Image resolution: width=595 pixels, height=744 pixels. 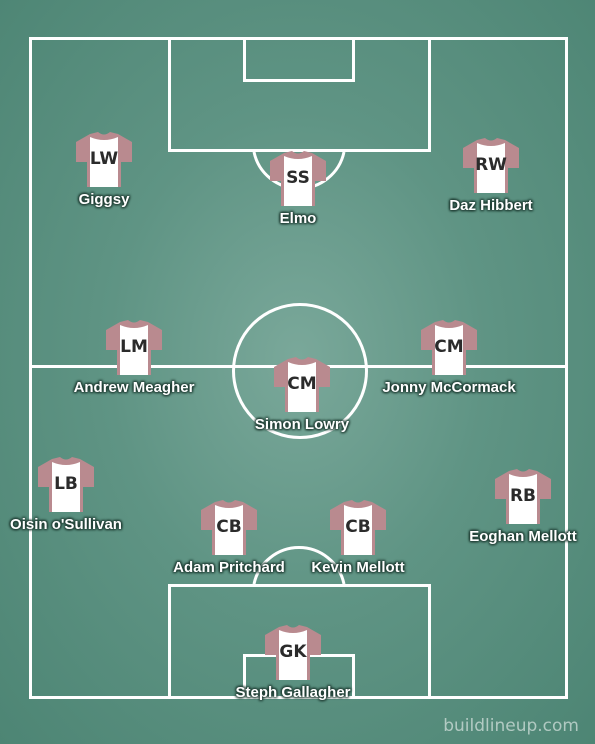 What do you see at coordinates (134, 387) in the screenshot?
I see `player-name: Andrew Meagher` at bounding box center [134, 387].